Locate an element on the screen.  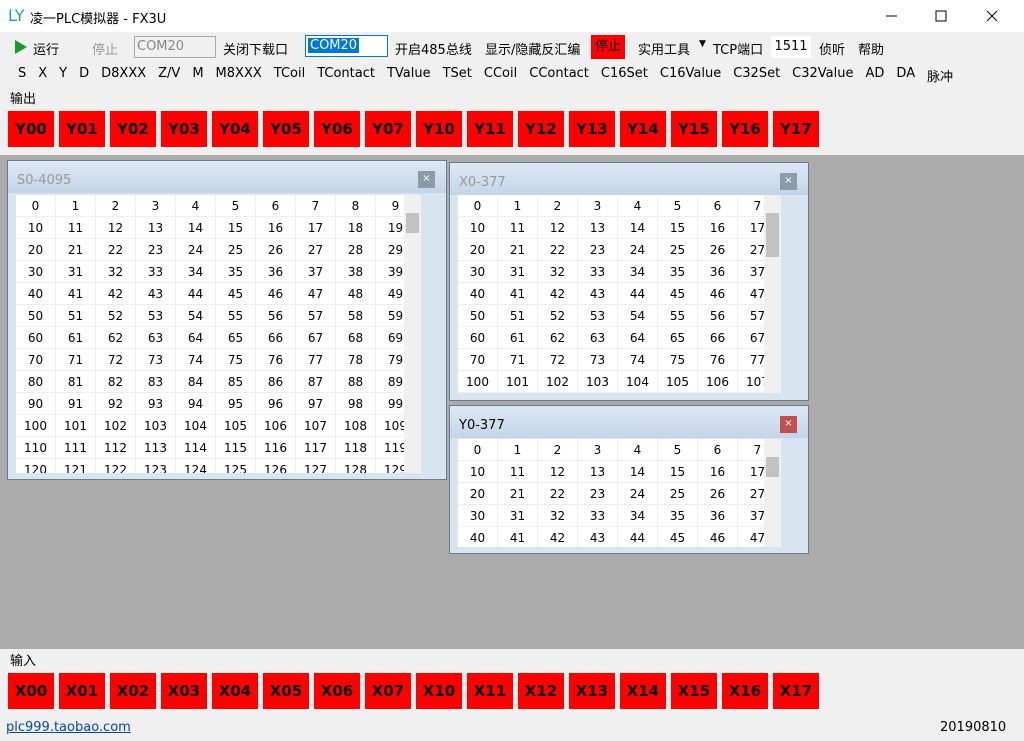
register-cell: 123 is located at coordinates (156, 466).